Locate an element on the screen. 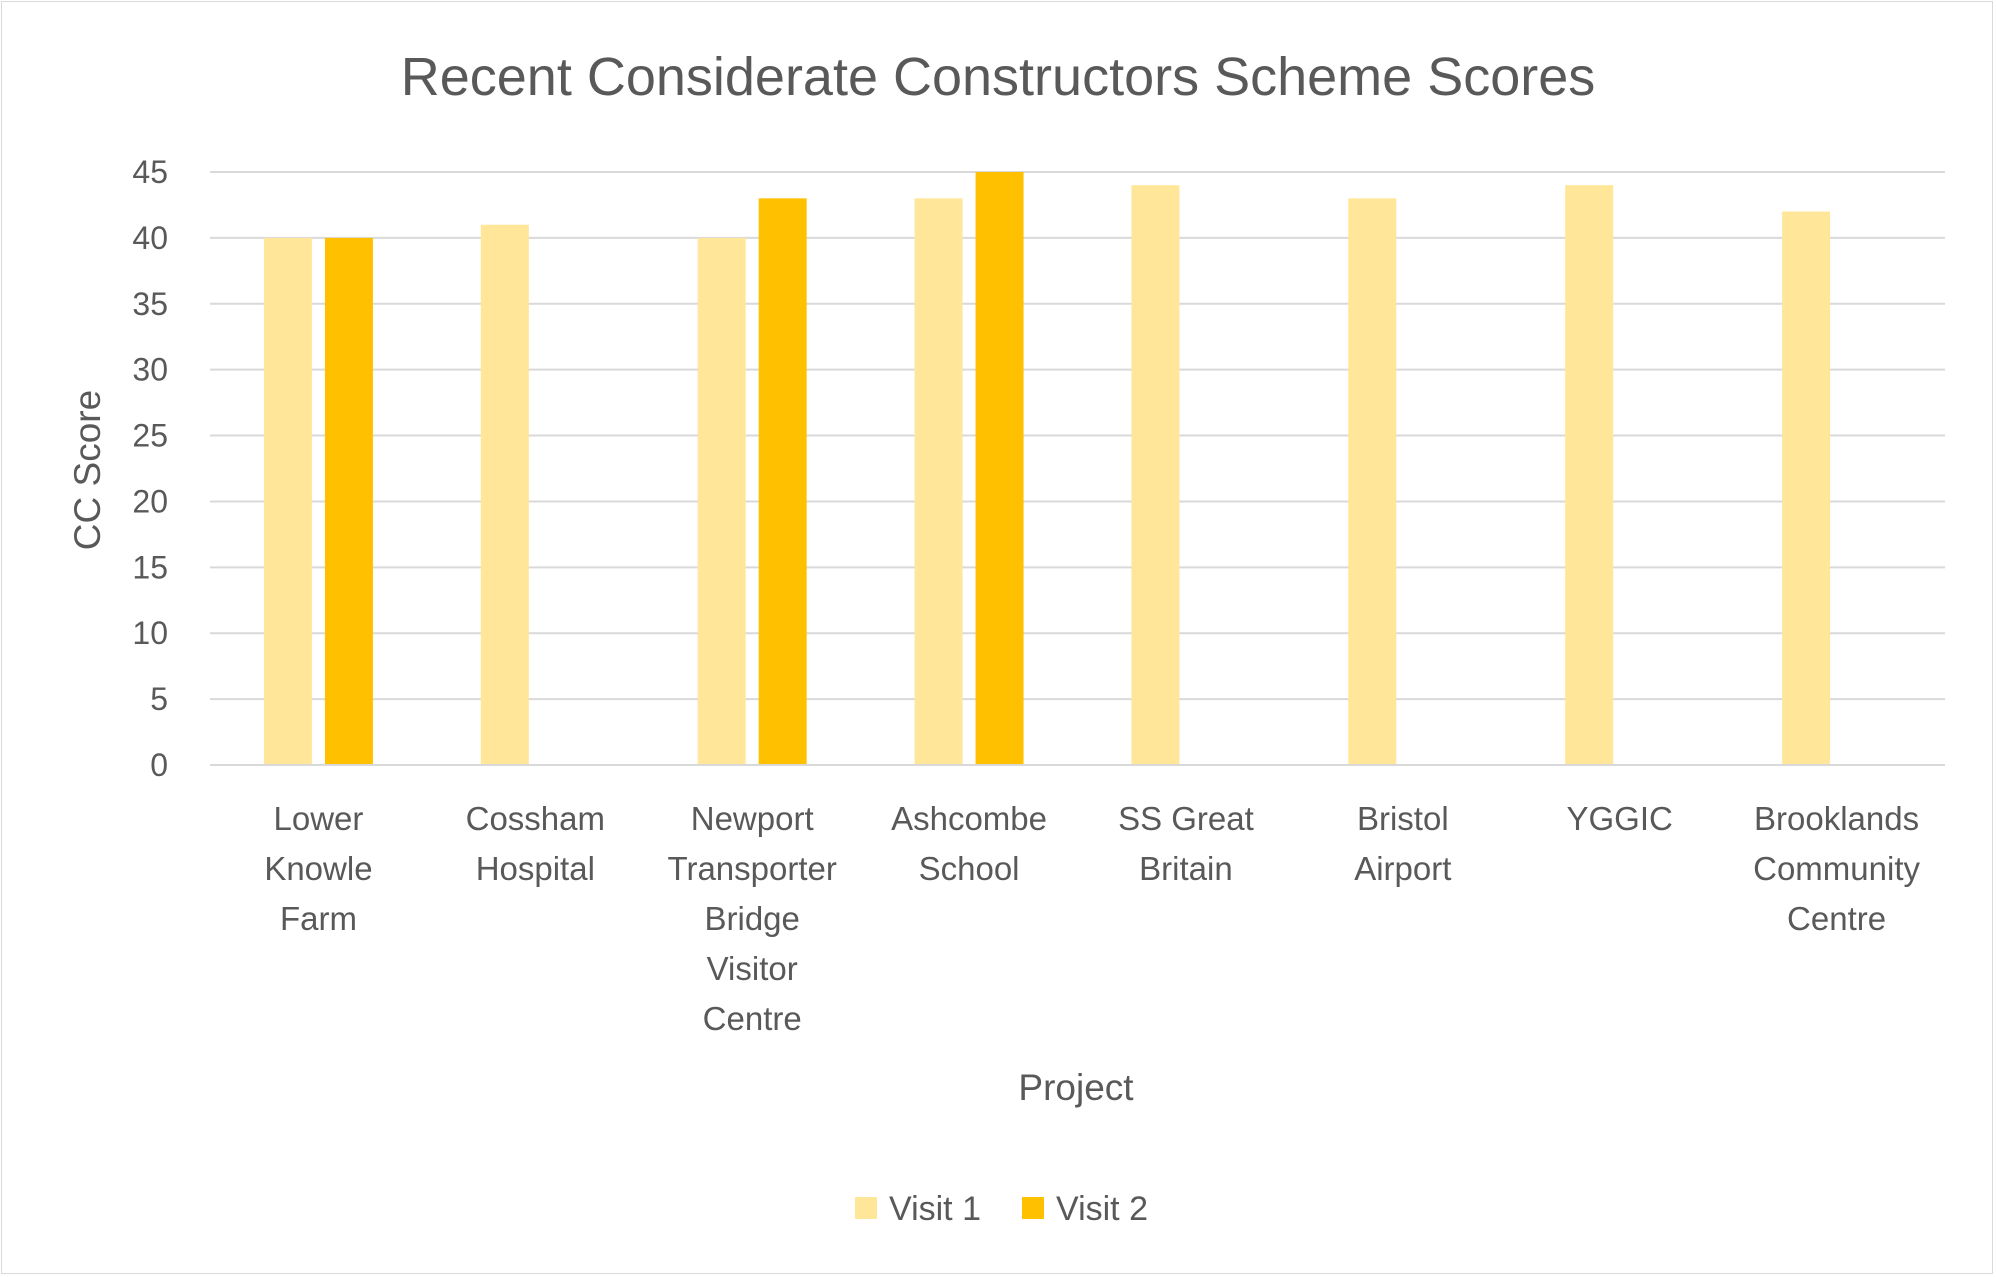 The width and height of the screenshot is (1996, 1277). x-category-label-line: Transporter is located at coordinates (752, 868).